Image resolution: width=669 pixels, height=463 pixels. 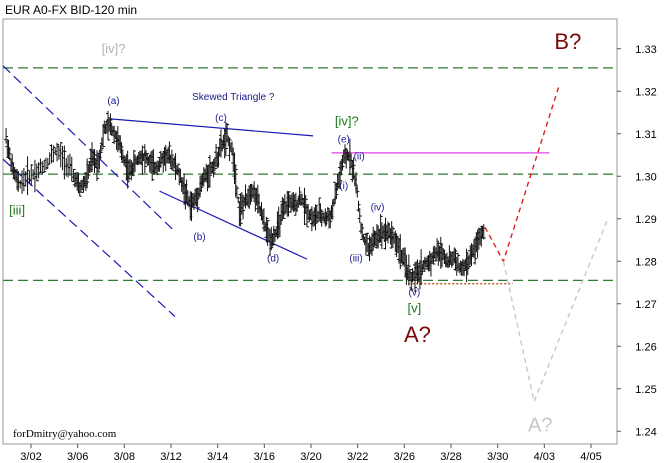 What do you see at coordinates (347, 120) in the screenshot?
I see `wave-label-iv: [iv]?` at bounding box center [347, 120].